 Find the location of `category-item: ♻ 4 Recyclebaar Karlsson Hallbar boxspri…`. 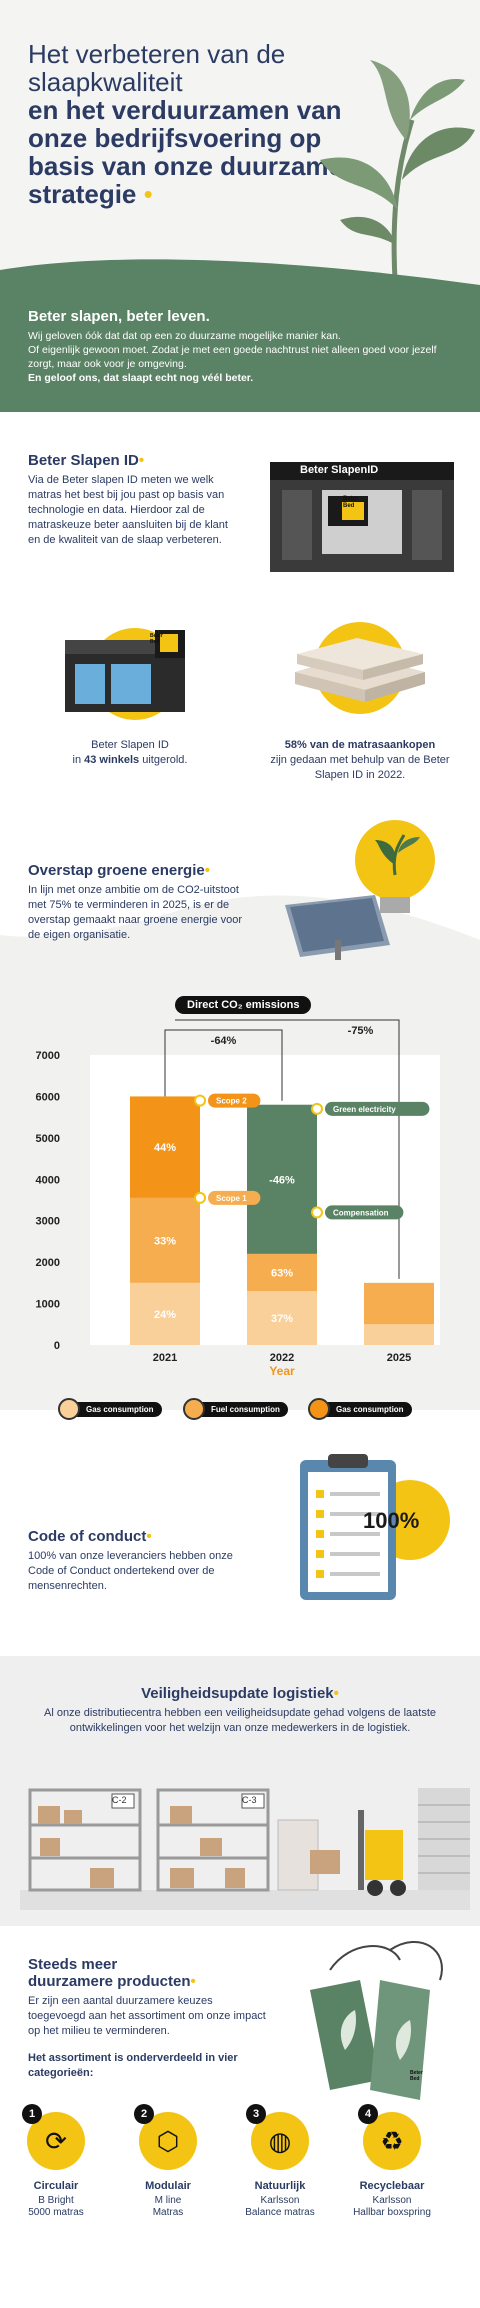

category-item: ♻ 4 Recyclebaar Karlsson Hallbar boxspri… is located at coordinates (392, 2200).